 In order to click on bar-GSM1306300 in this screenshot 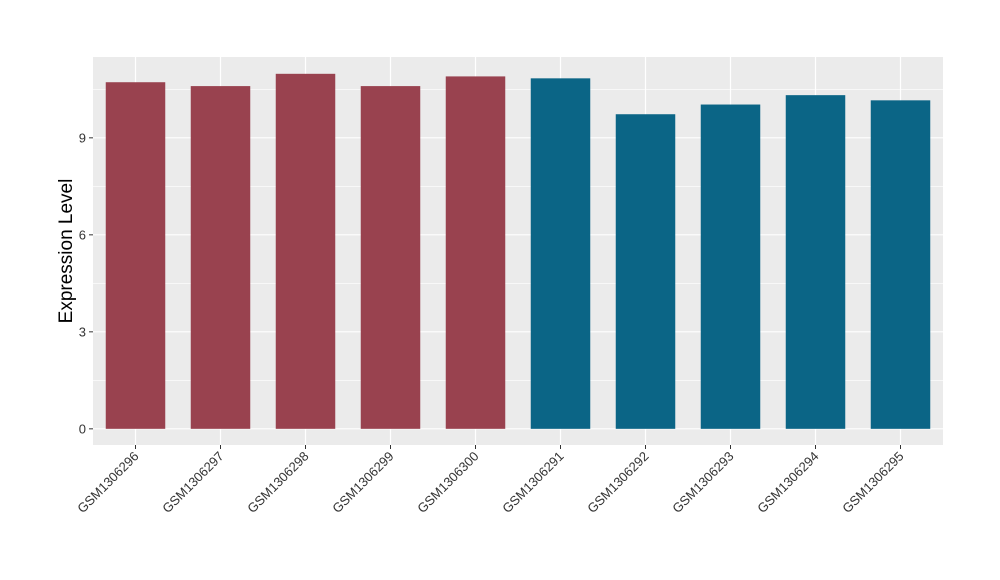, I will do `click(475, 252)`.